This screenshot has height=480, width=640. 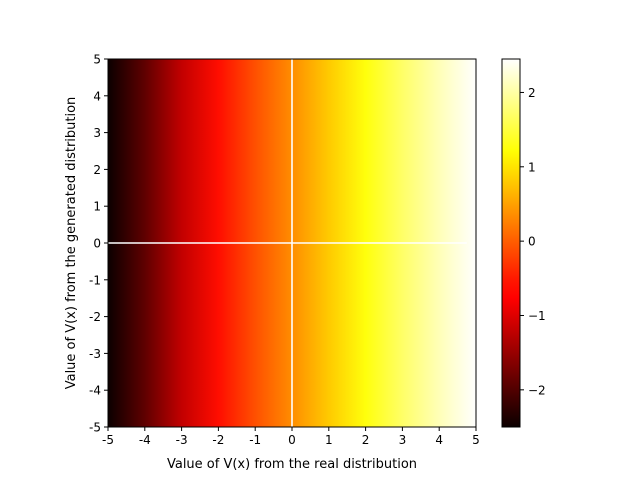 What do you see at coordinates (532, 93) in the screenshot?
I see `colorbar-tick-label: 2` at bounding box center [532, 93].